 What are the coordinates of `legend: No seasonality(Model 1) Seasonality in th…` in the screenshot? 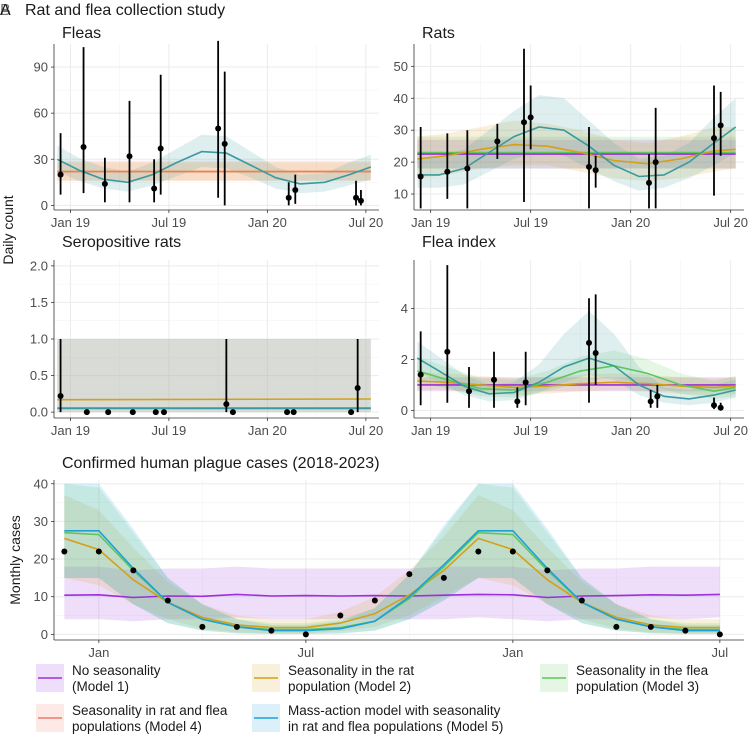 It's located at (372, 698).